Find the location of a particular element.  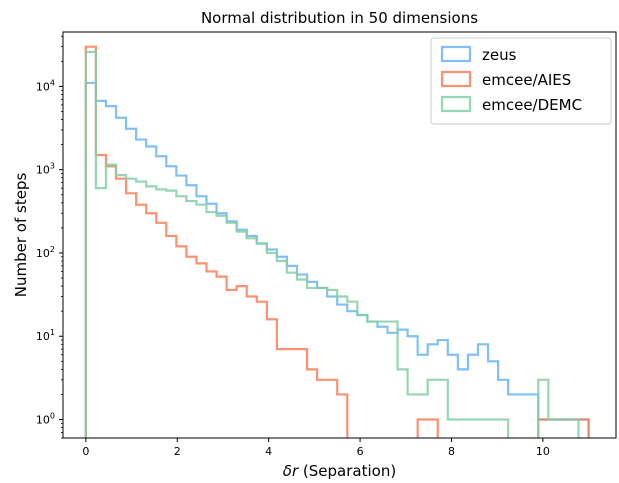

x-tick-label: 4 is located at coordinates (268, 451).